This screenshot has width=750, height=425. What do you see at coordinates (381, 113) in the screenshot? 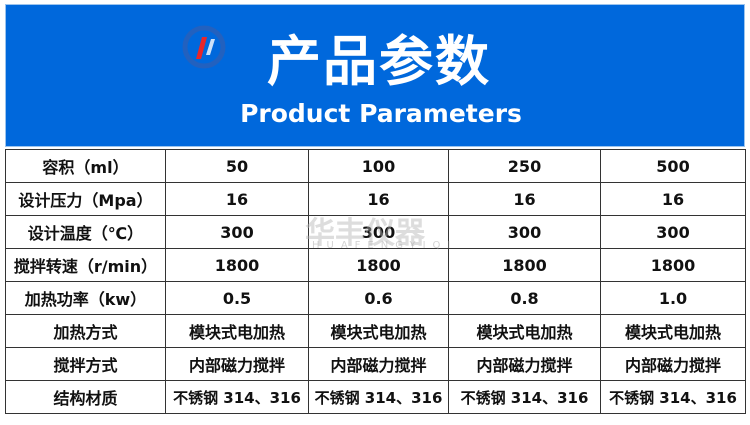
I see `page-subtitle: Product Parameters` at bounding box center [381, 113].